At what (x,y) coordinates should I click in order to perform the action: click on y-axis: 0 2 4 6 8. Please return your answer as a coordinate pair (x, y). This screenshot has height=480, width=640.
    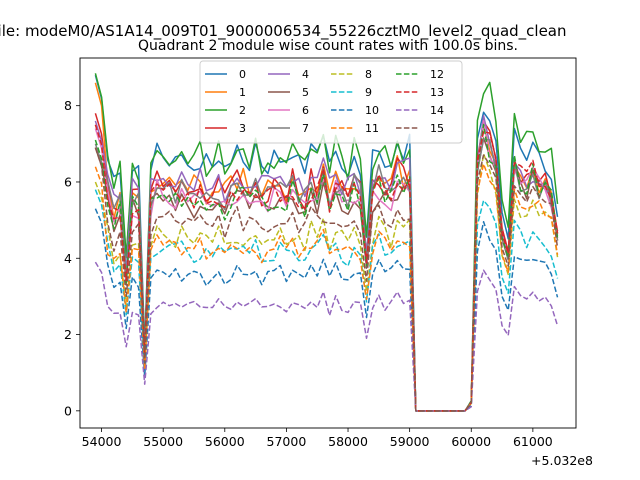
    Looking at the image, I should click on (72, 258).